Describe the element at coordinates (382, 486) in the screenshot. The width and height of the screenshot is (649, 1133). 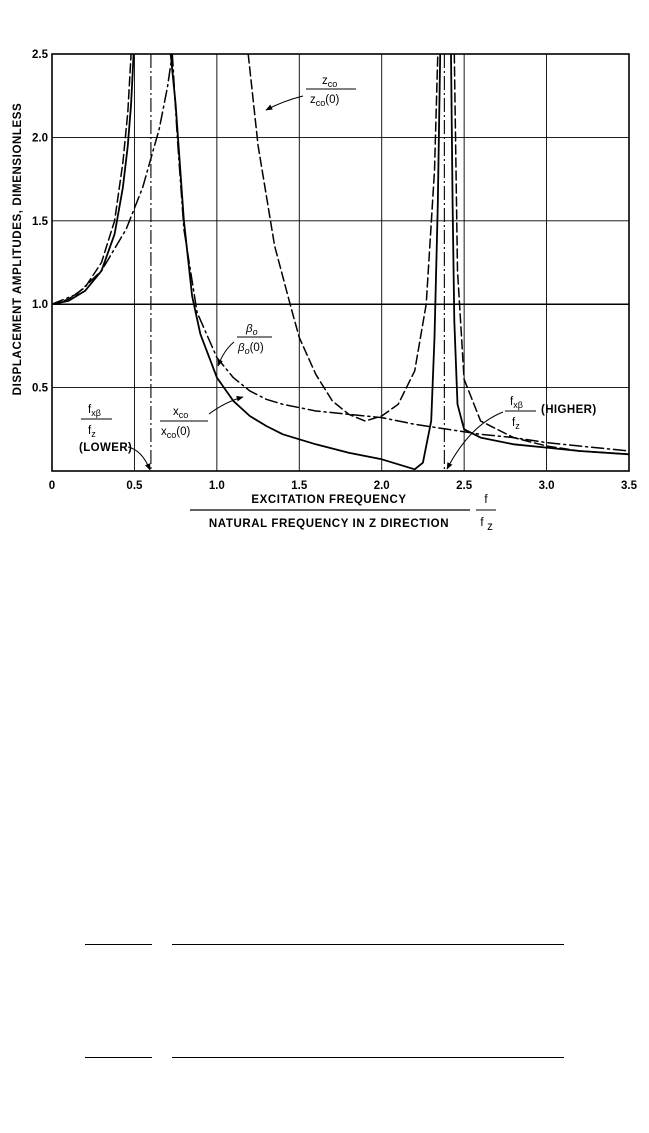
I see `x-tick-label: 2.0` at that location.